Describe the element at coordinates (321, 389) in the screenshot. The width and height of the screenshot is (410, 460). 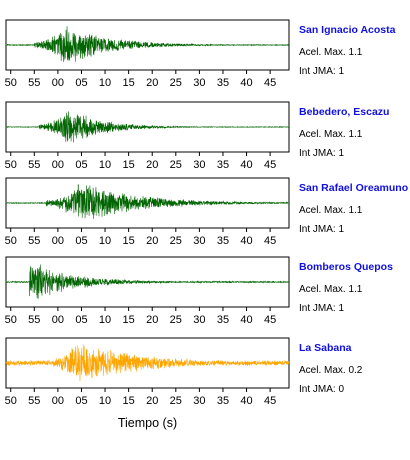
I see `jma-intensity-label: Int JMA: 0` at that location.